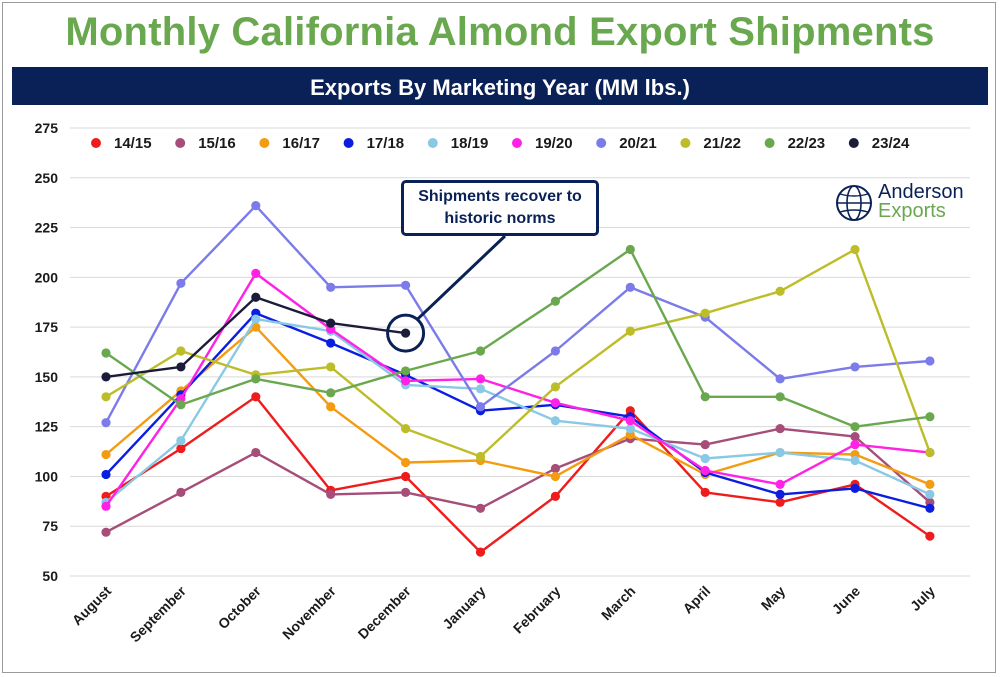 This screenshot has width=1000, height=677. Describe the element at coordinates (638, 143) in the screenshot. I see `legend-label: 20/21` at that location.